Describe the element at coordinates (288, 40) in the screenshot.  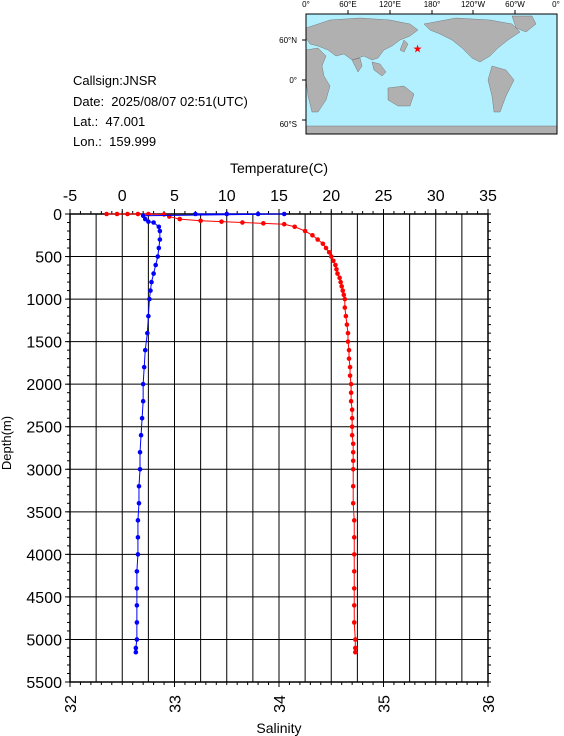
I see `map-lat-label: 60°N` at that location.